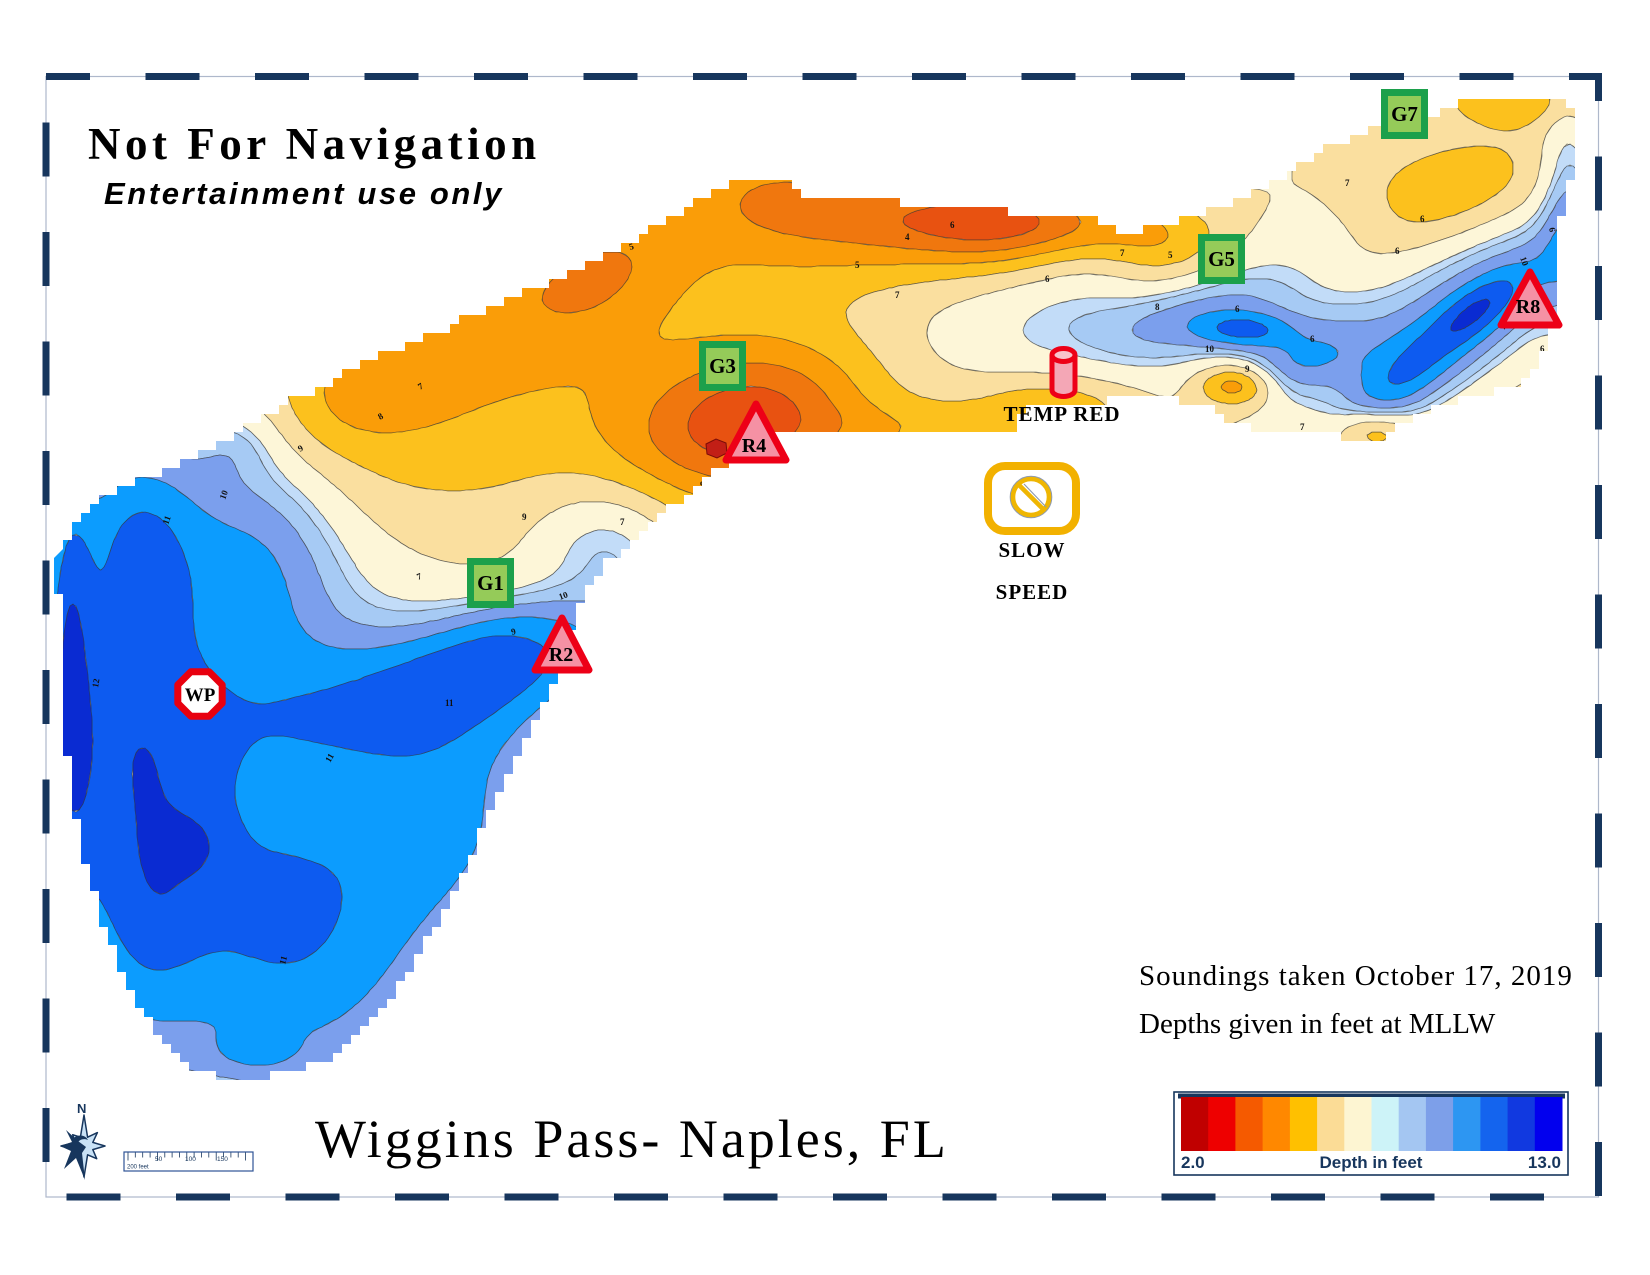 This screenshot has height=1275, width=1650. I want to click on svg-text: TEMP RED, so click(1061, 414).